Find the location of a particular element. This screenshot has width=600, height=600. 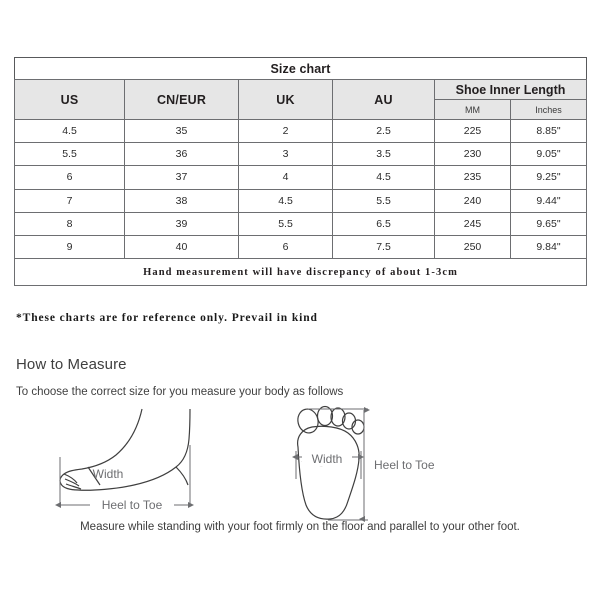

cell-uk: 4 is located at coordinates (285, 177).